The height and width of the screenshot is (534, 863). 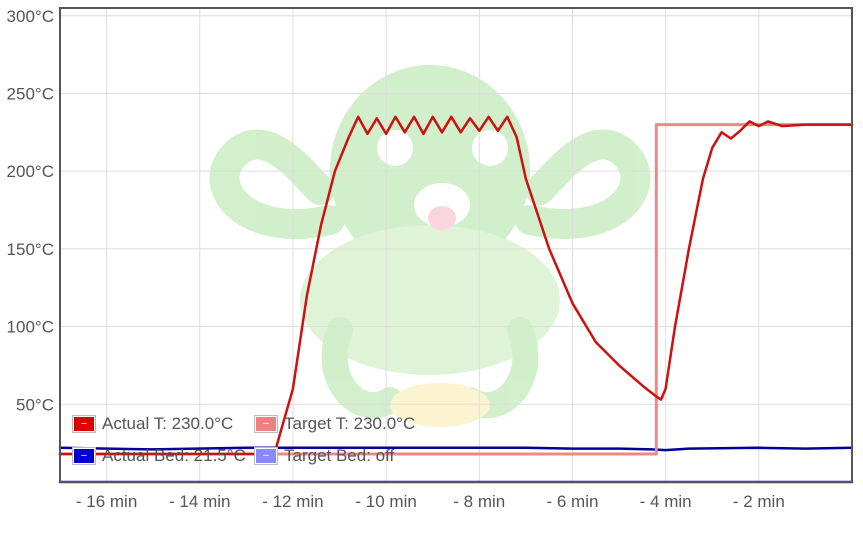 I want to click on legend-label-actual-t: Actual T: 230.0°C, so click(x=168, y=423).